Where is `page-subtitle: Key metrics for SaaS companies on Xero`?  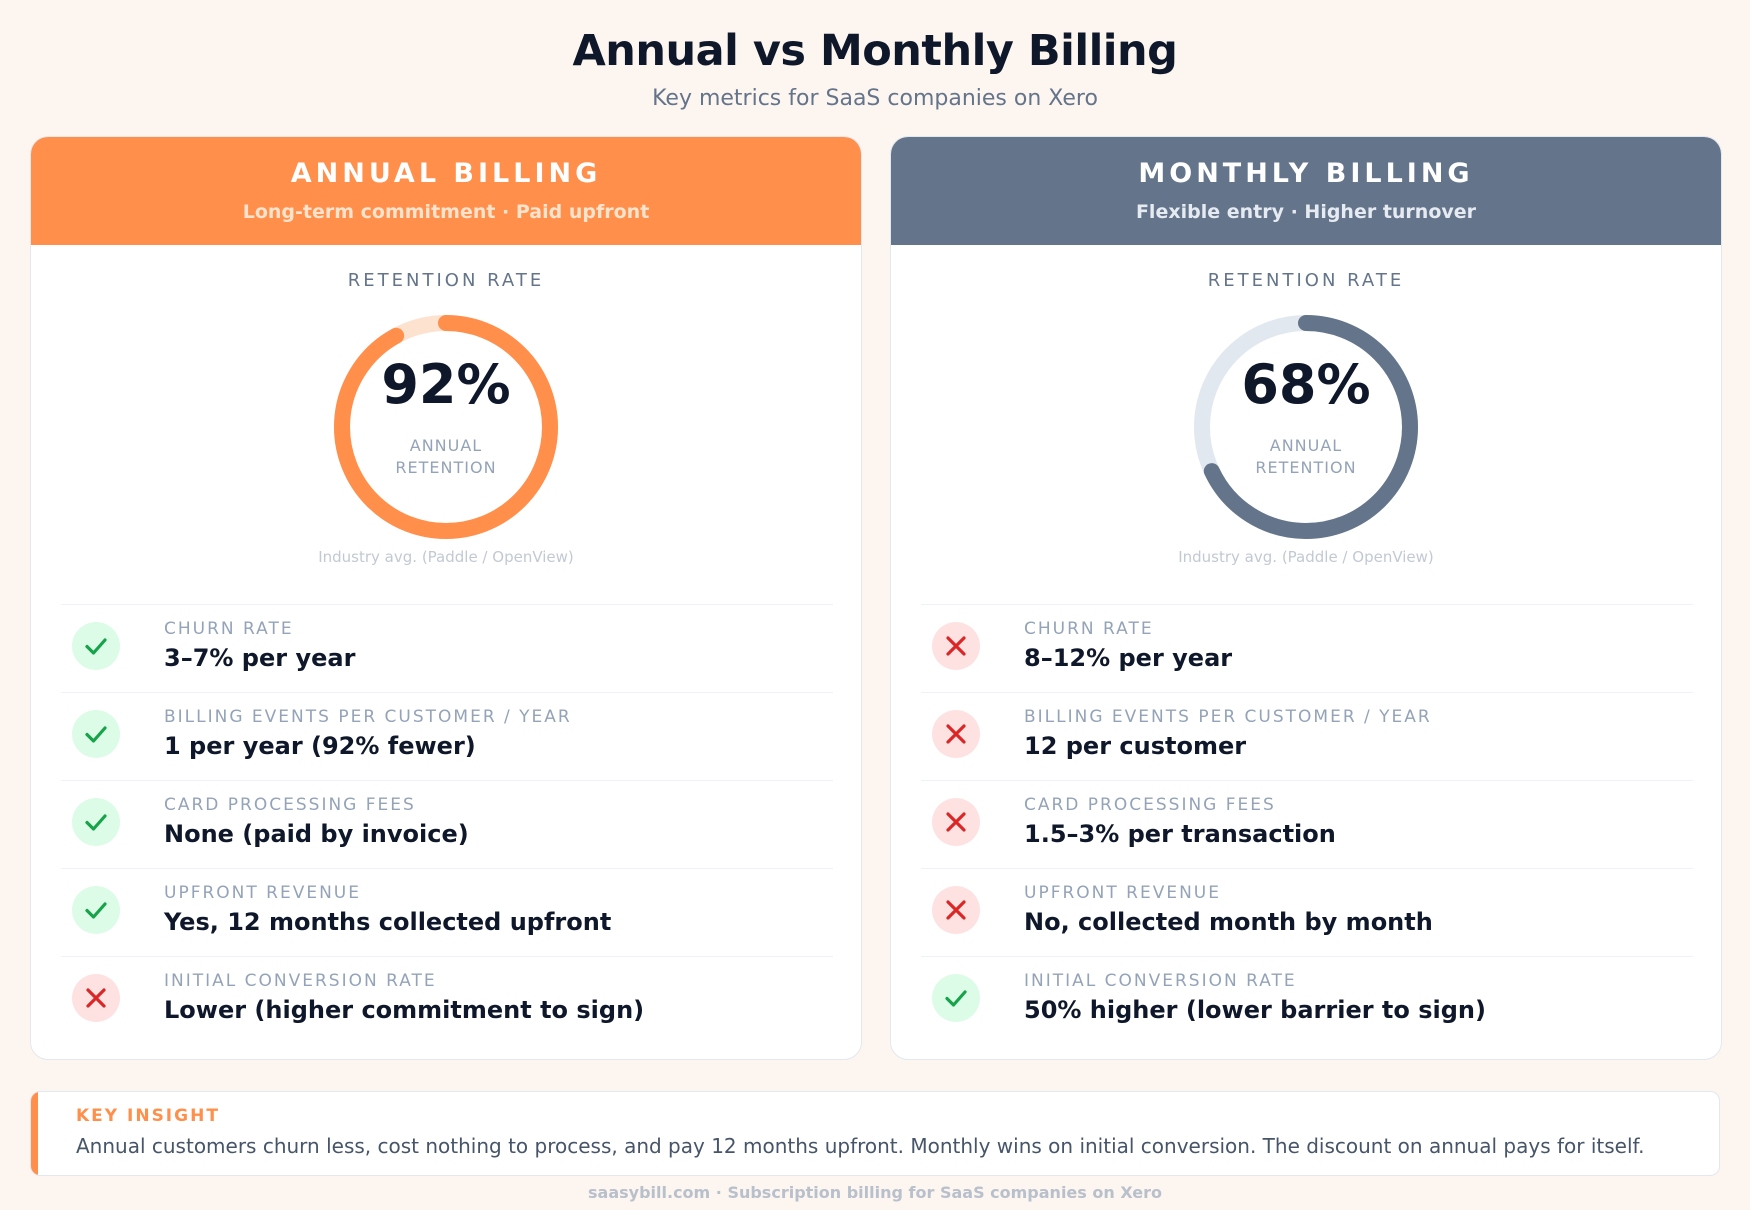
page-subtitle: Key metrics for SaaS companies on Xero is located at coordinates (875, 98).